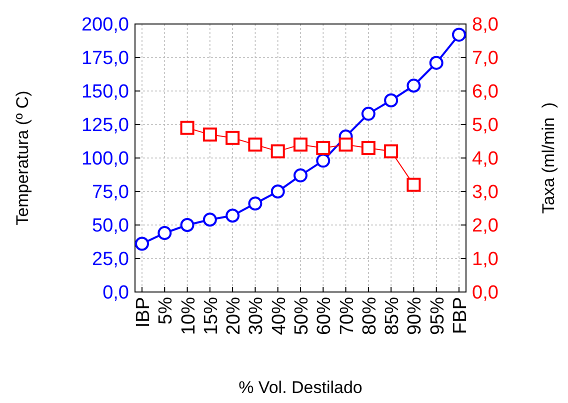 The image size is (568, 403). What do you see at coordinates (189, 316) in the screenshot?
I see `x-tick-label: 10%` at bounding box center [189, 316].